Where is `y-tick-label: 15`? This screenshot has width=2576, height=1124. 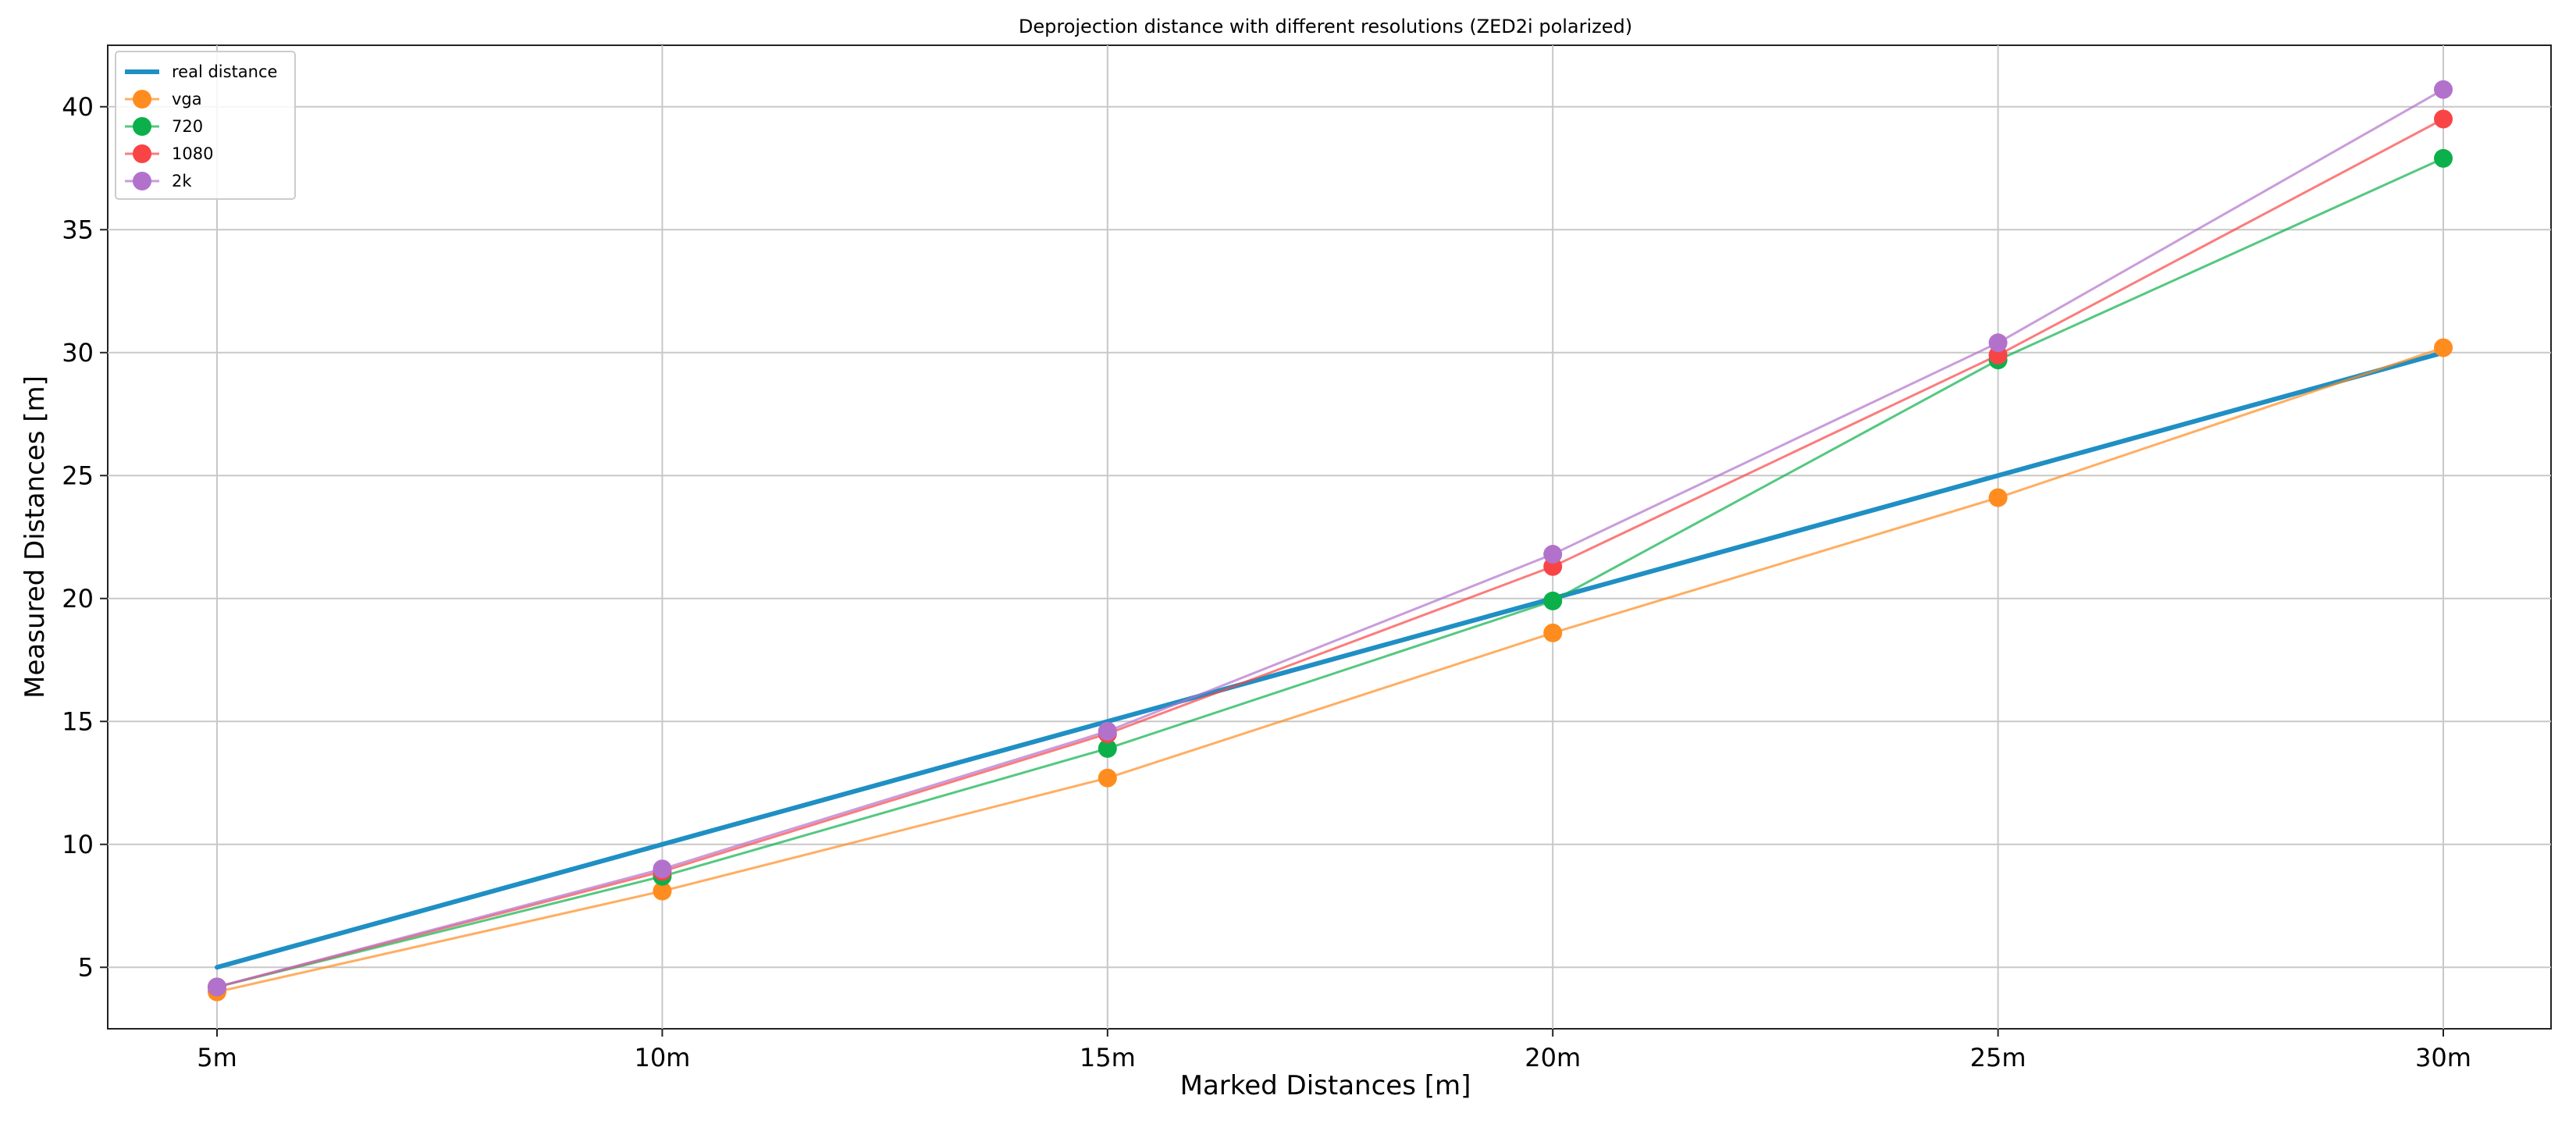 y-tick-label: 15 is located at coordinates (78, 721).